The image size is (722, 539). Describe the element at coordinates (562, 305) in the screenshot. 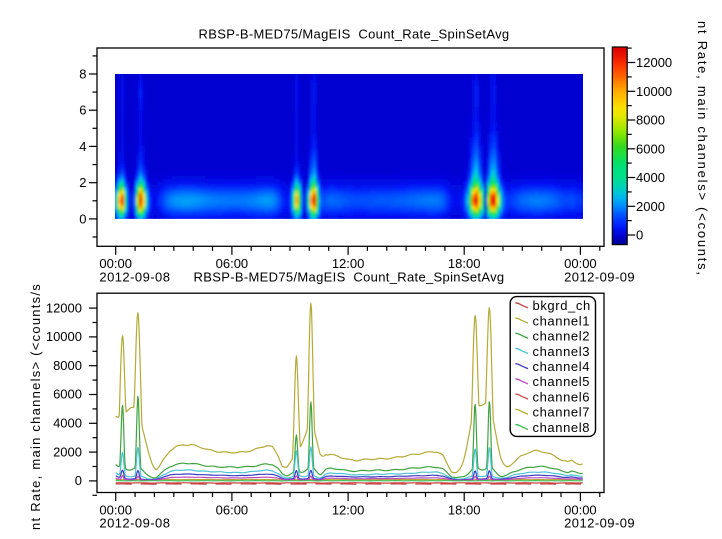

I see `svg-text: bkgrd_ch` at that location.